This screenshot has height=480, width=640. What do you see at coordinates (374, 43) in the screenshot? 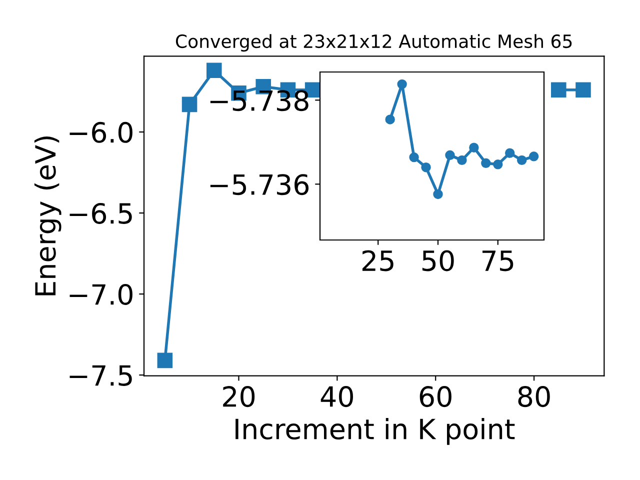
I see `chart-title: Converged at 23x21x12 Automatic Mesh 65` at bounding box center [374, 43].